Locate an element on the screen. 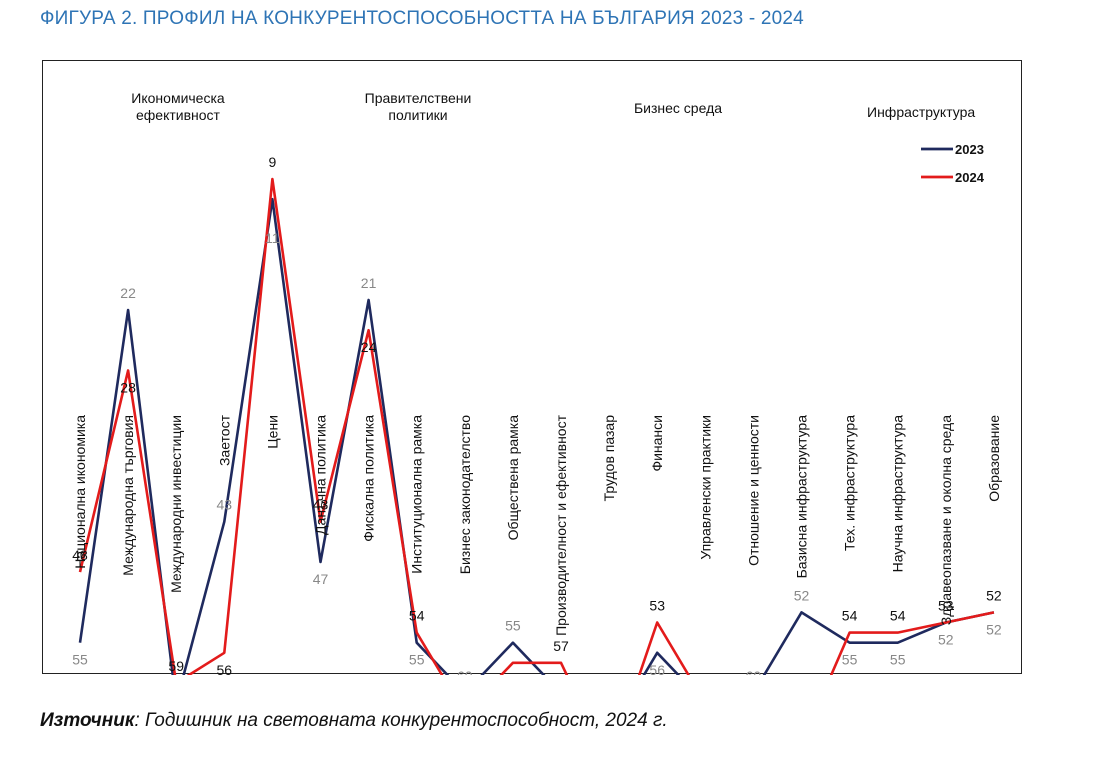 The height and width of the screenshot is (762, 1117). group-header-3: Бизнес среда is located at coordinates (678, 108).